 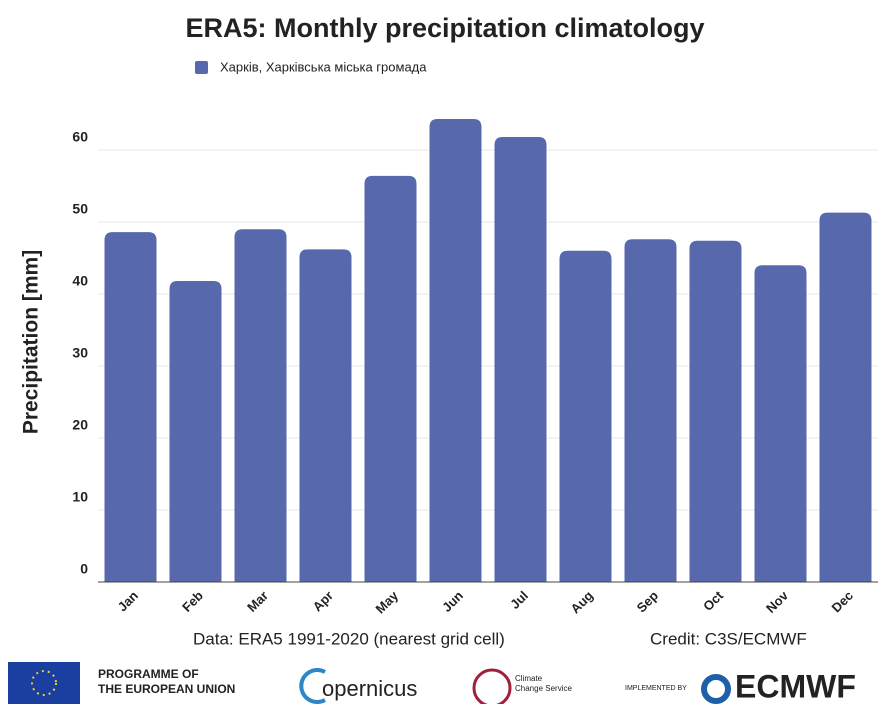 What do you see at coordinates (201, 67) in the screenshot?
I see `legend-swatch` at bounding box center [201, 67].